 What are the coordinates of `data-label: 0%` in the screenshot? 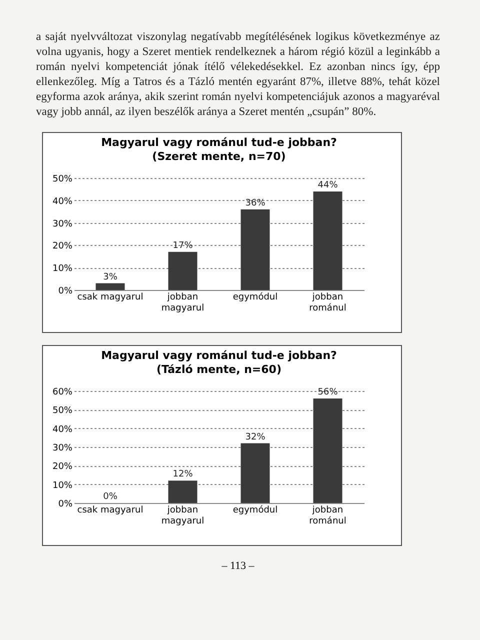 It's located at (110, 497).